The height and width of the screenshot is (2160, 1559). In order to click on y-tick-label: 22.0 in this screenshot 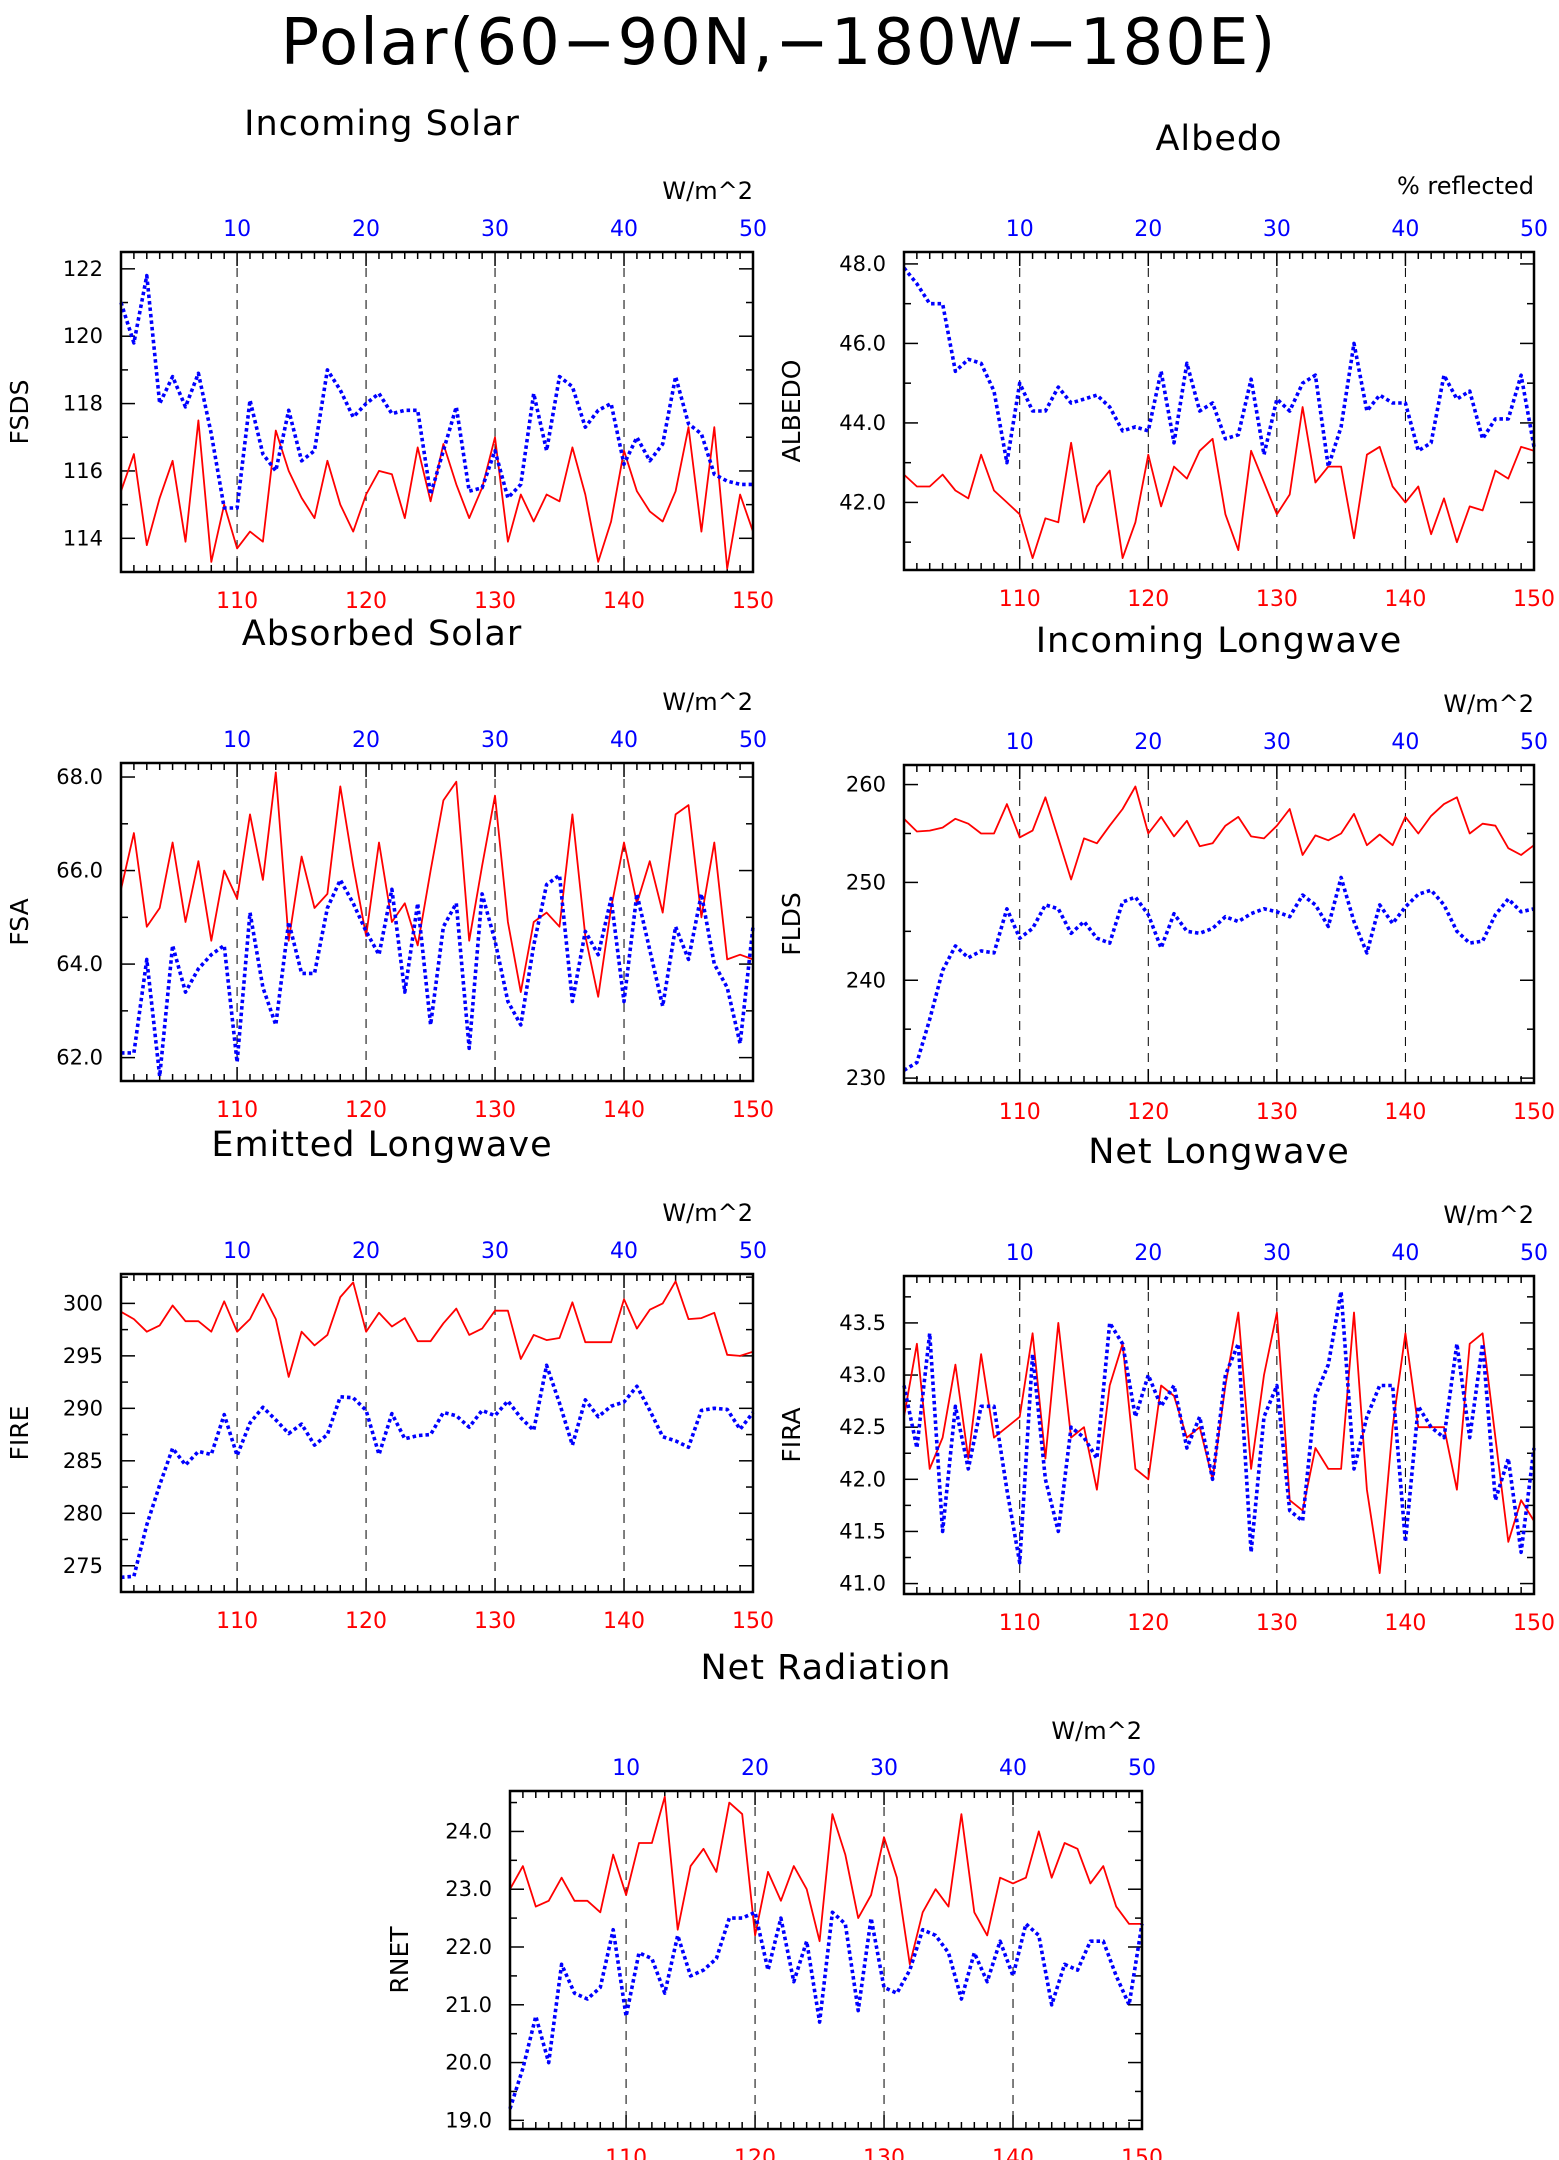, I will do `click(468, 1947)`.